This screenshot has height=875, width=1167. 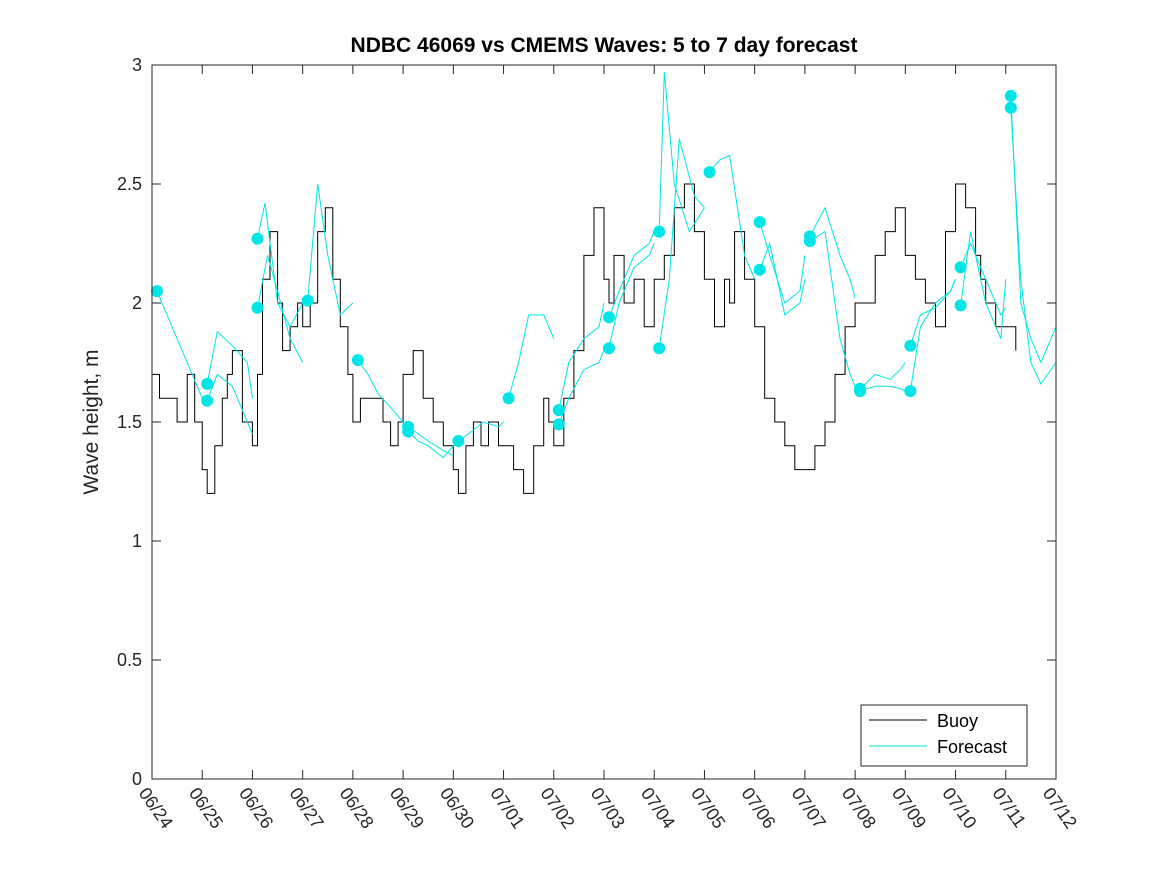 I want to click on legend-box, so click(x=944, y=735).